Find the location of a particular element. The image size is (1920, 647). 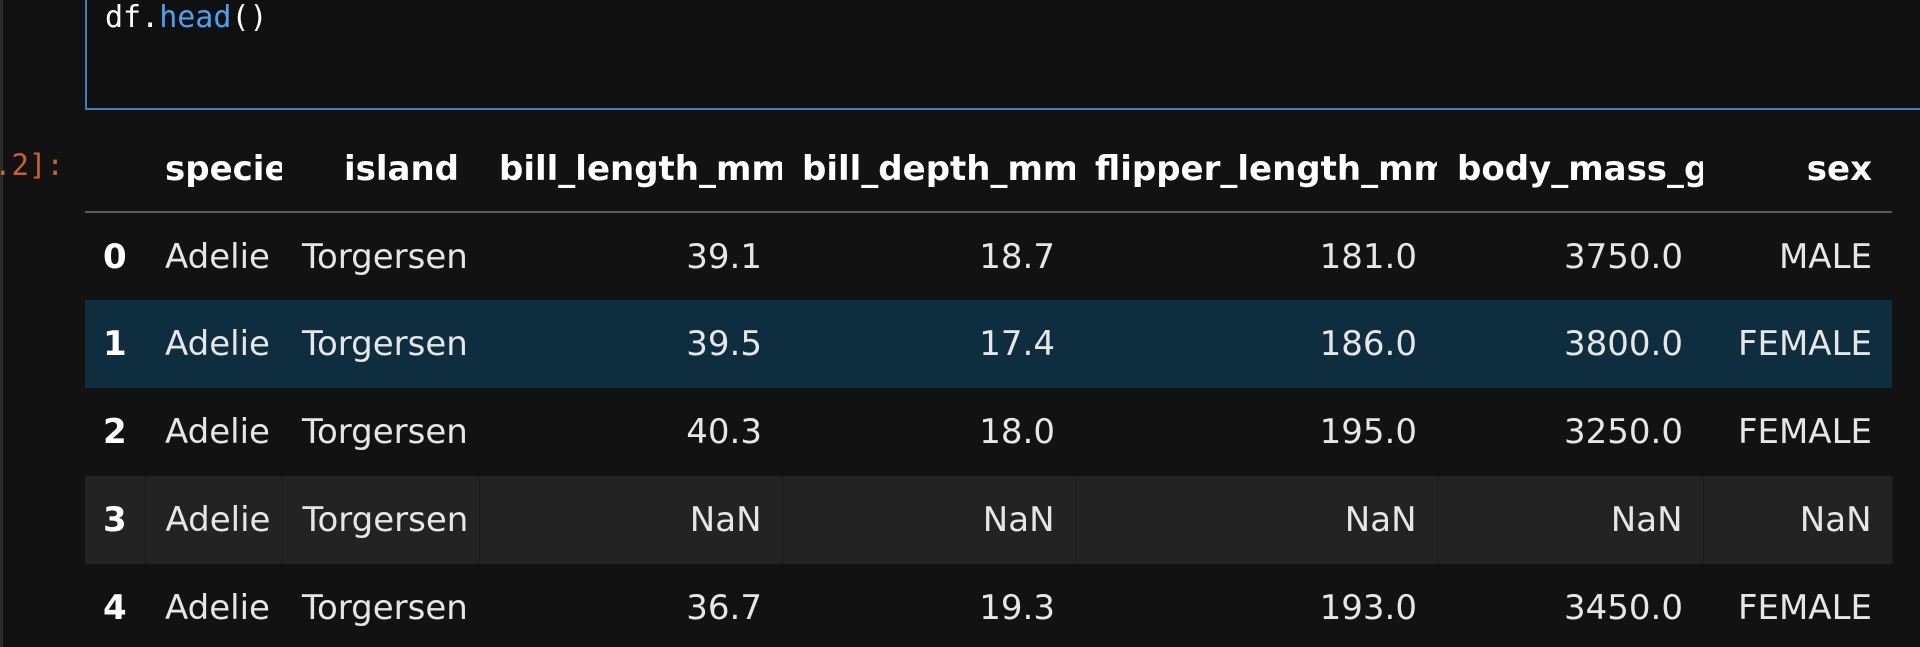

column-header: body_mass_g is located at coordinates (1570, 170).